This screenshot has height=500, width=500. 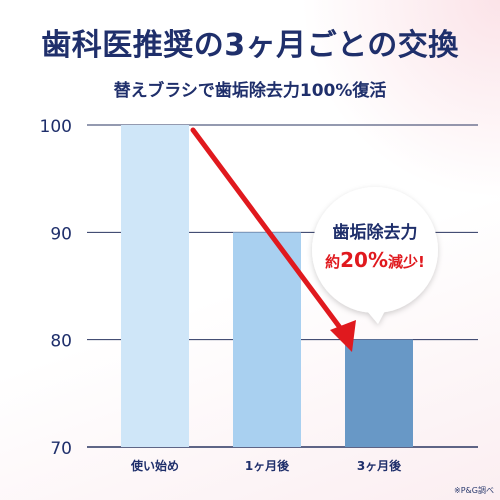 I want to click on y-tick-label: 100, so click(x=56, y=127).